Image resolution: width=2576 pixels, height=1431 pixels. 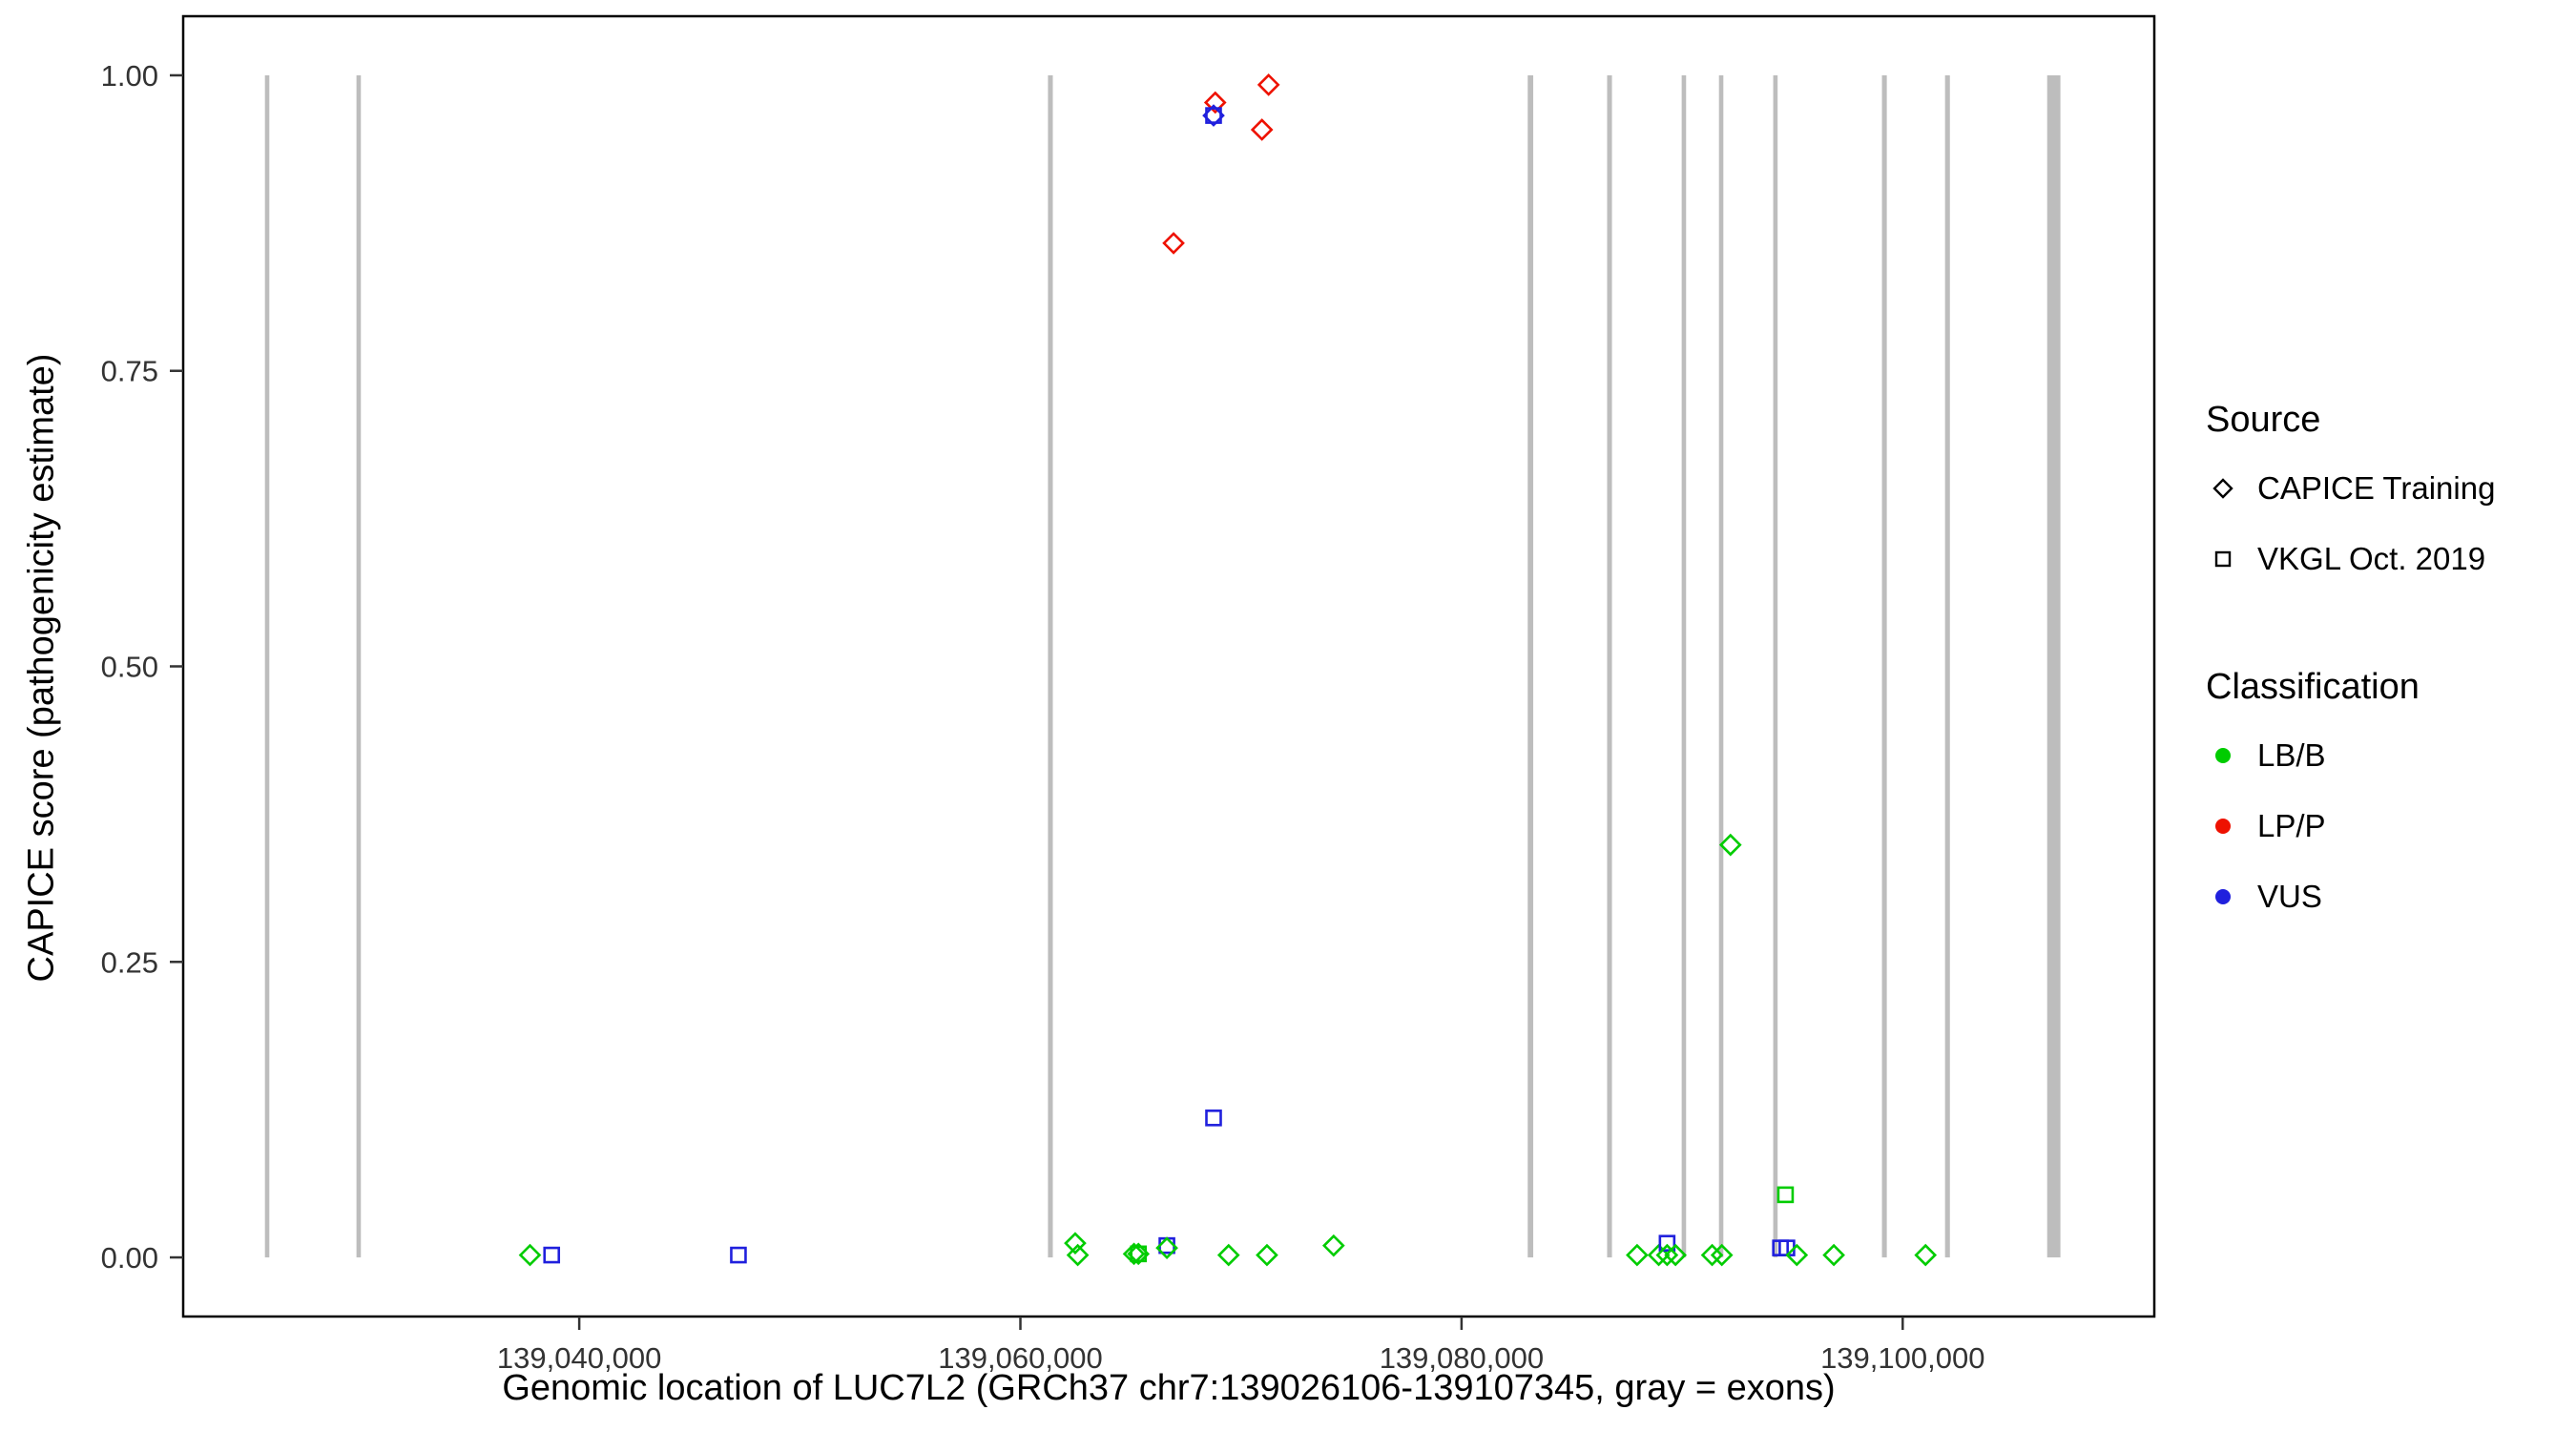 What do you see at coordinates (129, 371) in the screenshot?
I see `y-tick-label: 0.75` at bounding box center [129, 371].